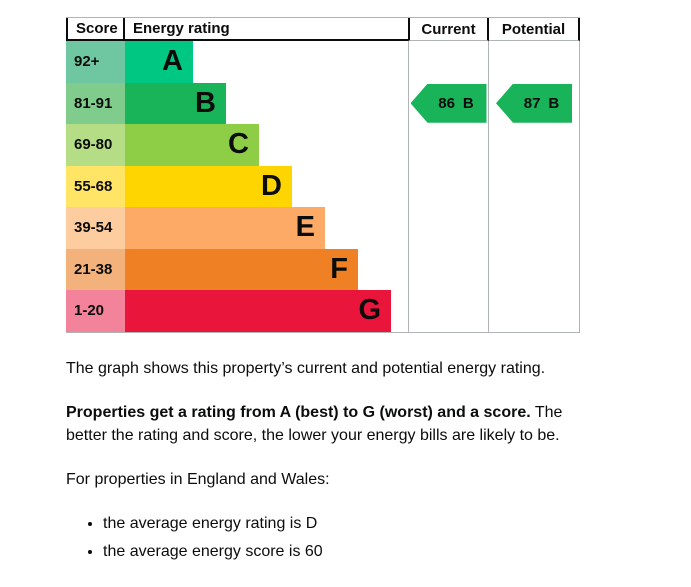  What do you see at coordinates (534, 186) in the screenshot?
I see `potential-rating-column: 87 B` at bounding box center [534, 186].